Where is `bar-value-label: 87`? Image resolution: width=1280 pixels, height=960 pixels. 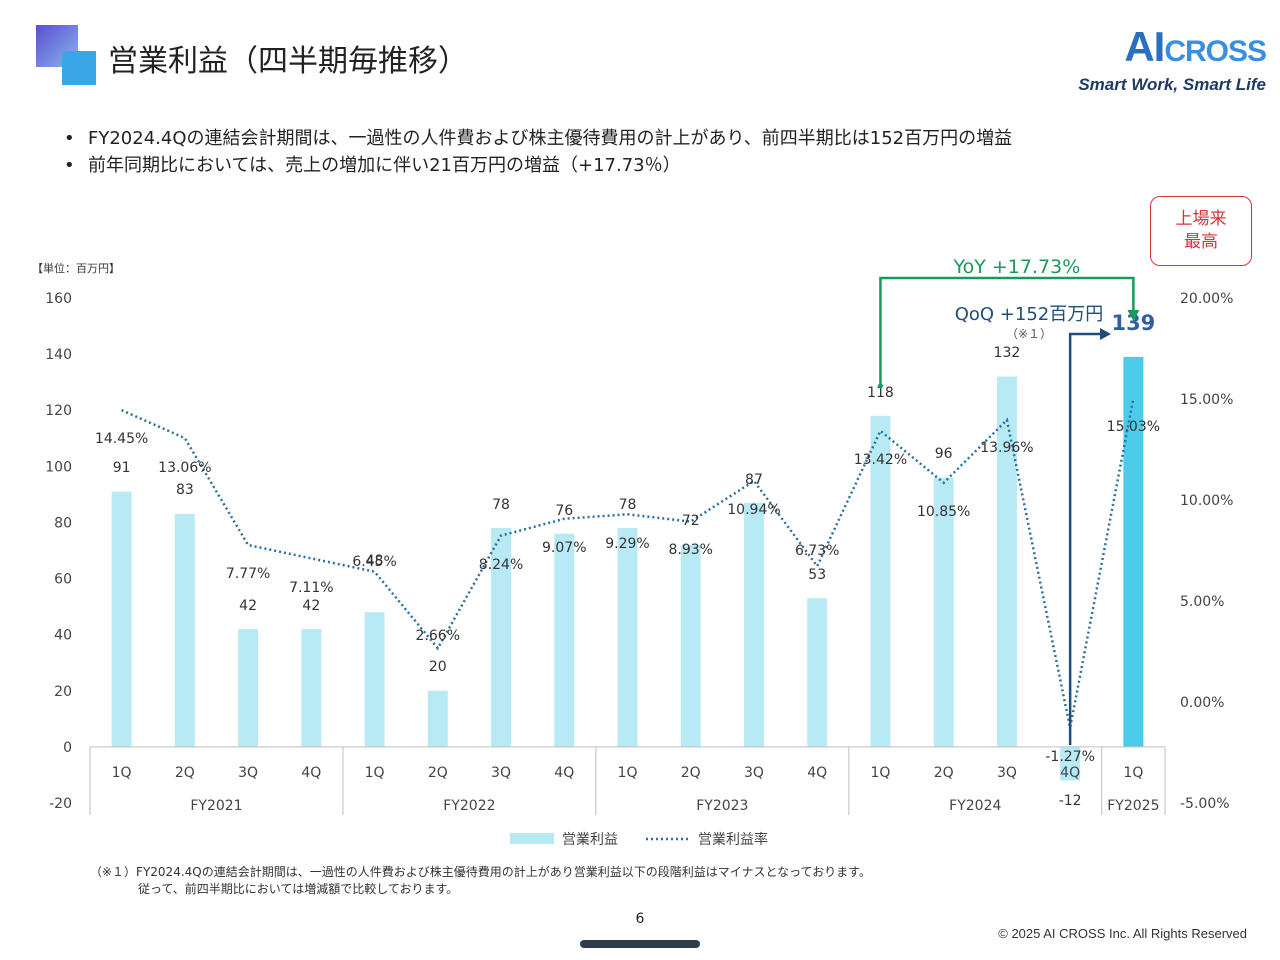
bar-value-label: 87 is located at coordinates (754, 480).